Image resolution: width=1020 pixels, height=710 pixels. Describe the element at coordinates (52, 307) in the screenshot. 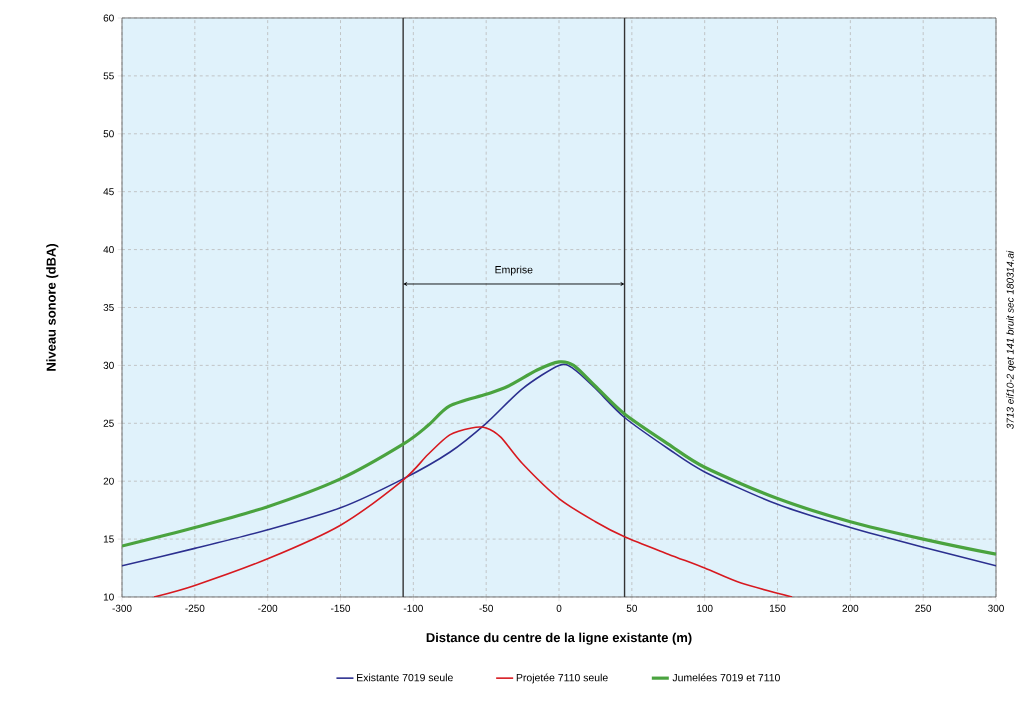

I see `y-axis-title: Niveau sonore (dBA)` at that location.